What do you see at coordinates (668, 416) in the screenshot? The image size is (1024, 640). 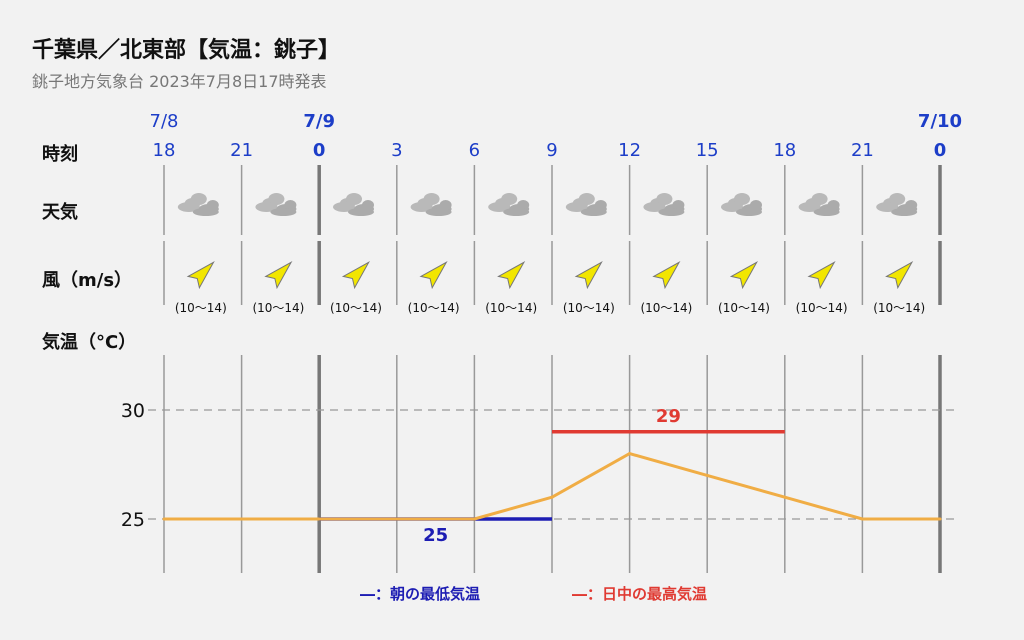 I see `max-temp-label: 29` at bounding box center [668, 416].